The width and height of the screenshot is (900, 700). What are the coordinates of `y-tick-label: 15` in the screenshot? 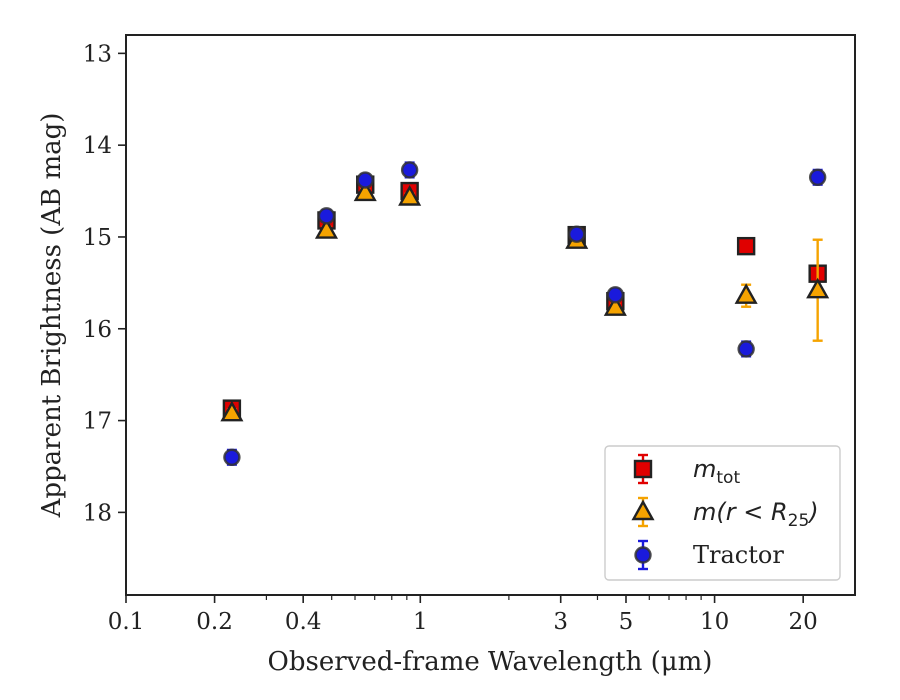 It's located at (97, 238).